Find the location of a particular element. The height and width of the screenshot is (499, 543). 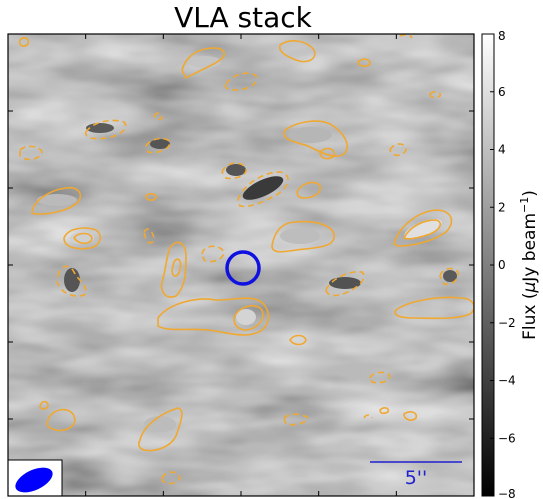

target-circle-marker is located at coordinates (243, 268).